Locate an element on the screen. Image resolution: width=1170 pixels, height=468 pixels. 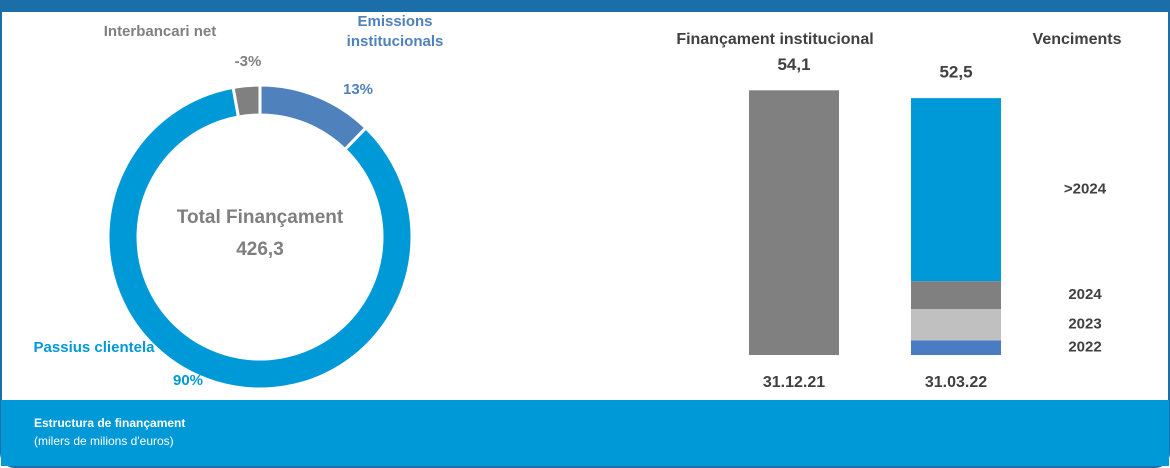
slice-label: Passius clientela is located at coordinates (94, 347).